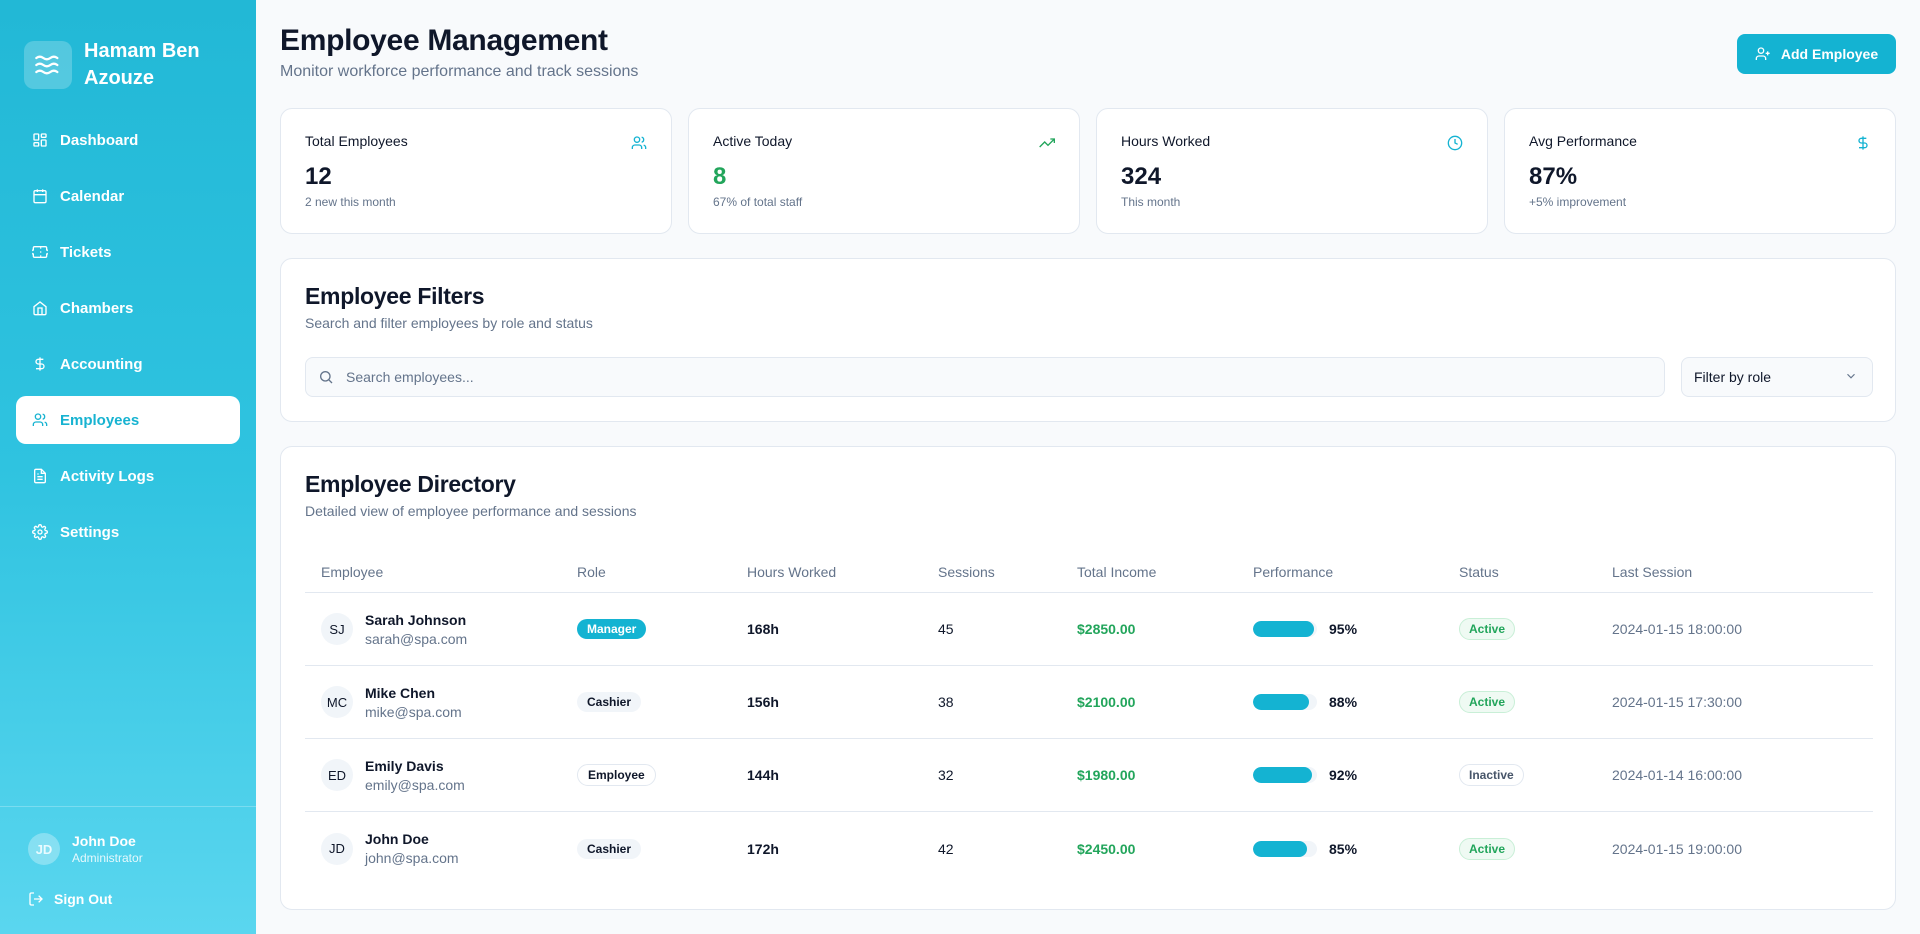 The width and height of the screenshot is (1920, 934). What do you see at coordinates (128, 252) in the screenshot?
I see `sidebar-item-tickets: Tickets` at bounding box center [128, 252].